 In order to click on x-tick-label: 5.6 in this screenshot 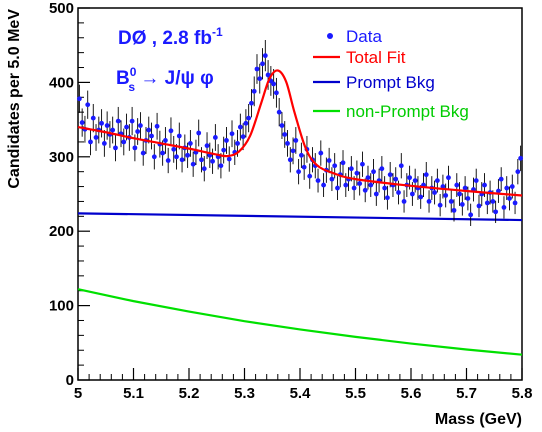, I will do `click(411, 393)`.